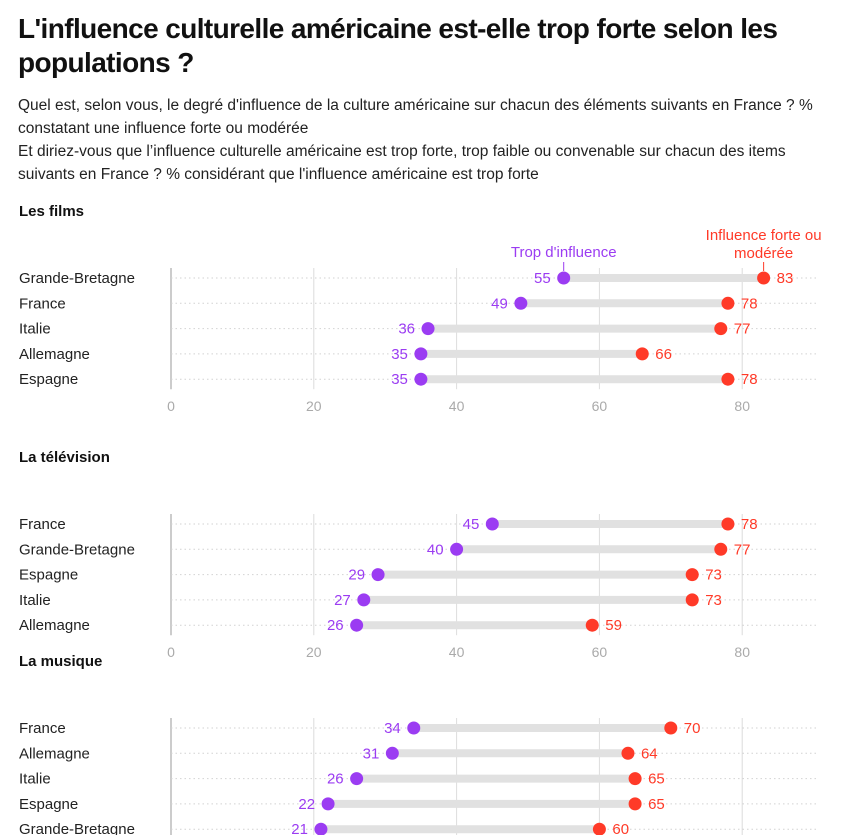 The width and height of the screenshot is (851, 835). Describe the element at coordinates (764, 244) in the screenshot. I see `series-label-forte: Influence forte ou modérée` at that location.